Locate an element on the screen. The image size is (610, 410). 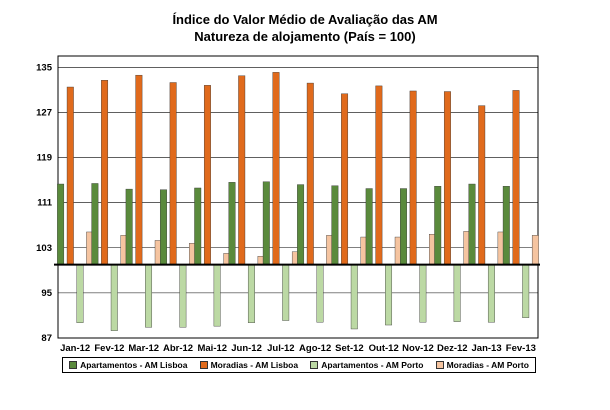
legend-item: Moradias - AM Lisboa is located at coordinates (249, 365).